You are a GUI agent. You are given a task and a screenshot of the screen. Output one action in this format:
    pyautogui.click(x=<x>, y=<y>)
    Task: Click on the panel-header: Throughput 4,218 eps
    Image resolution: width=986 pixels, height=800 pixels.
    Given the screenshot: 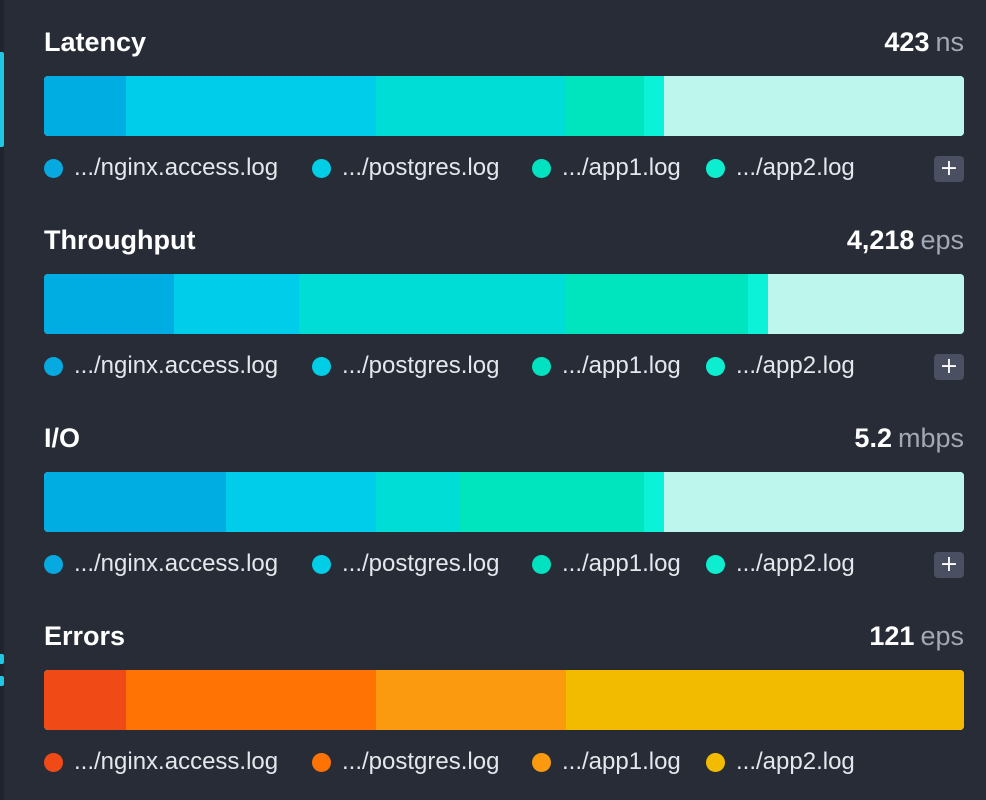 What is the action you would take?
    pyautogui.click(x=504, y=226)
    